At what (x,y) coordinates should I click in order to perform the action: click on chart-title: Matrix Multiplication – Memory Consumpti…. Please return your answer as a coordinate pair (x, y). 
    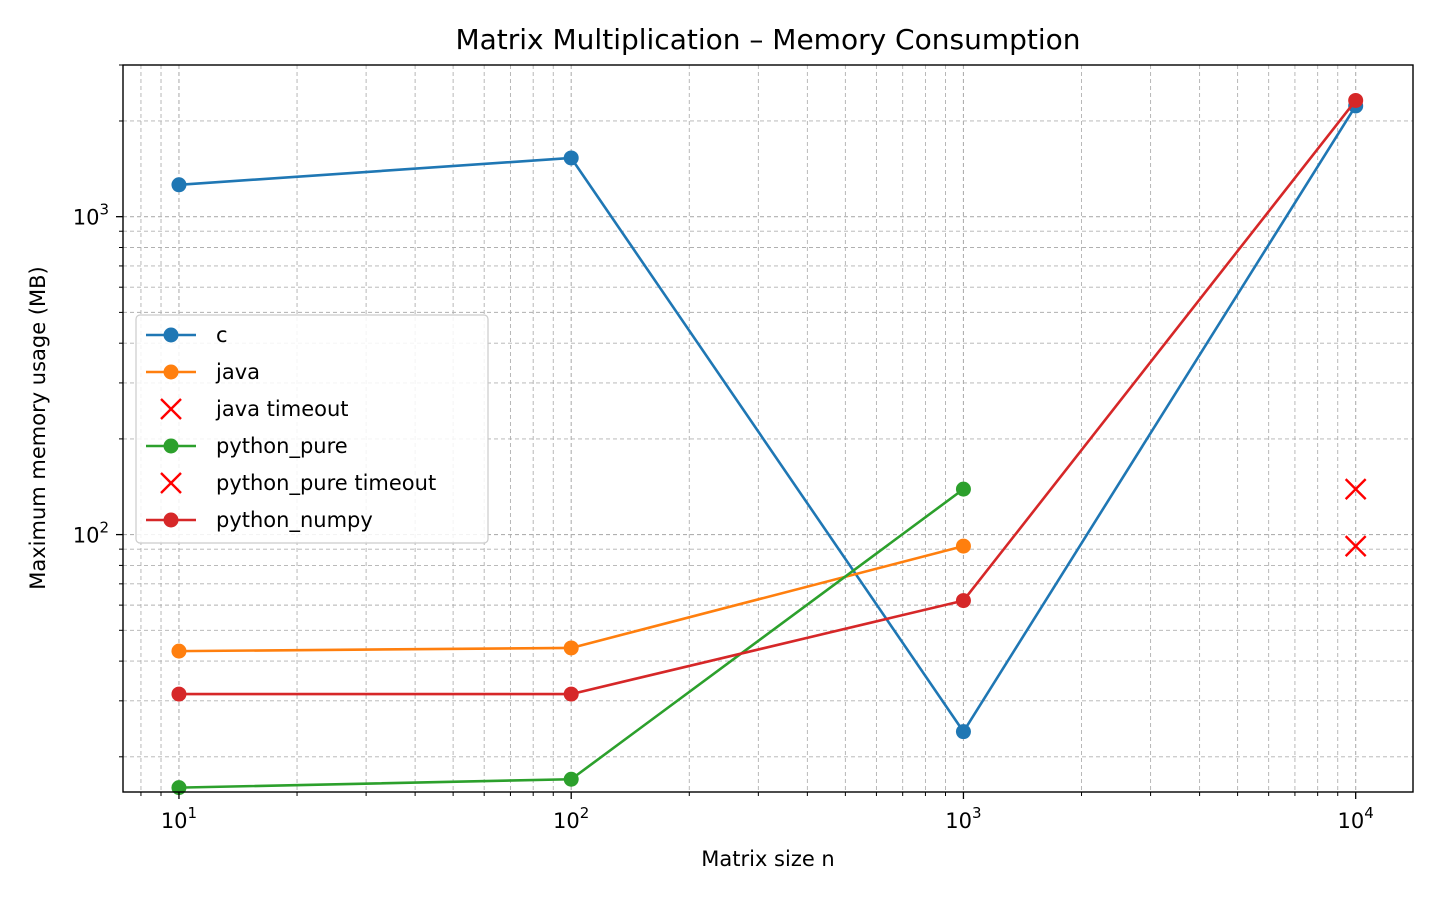
    Looking at the image, I should click on (767, 39).